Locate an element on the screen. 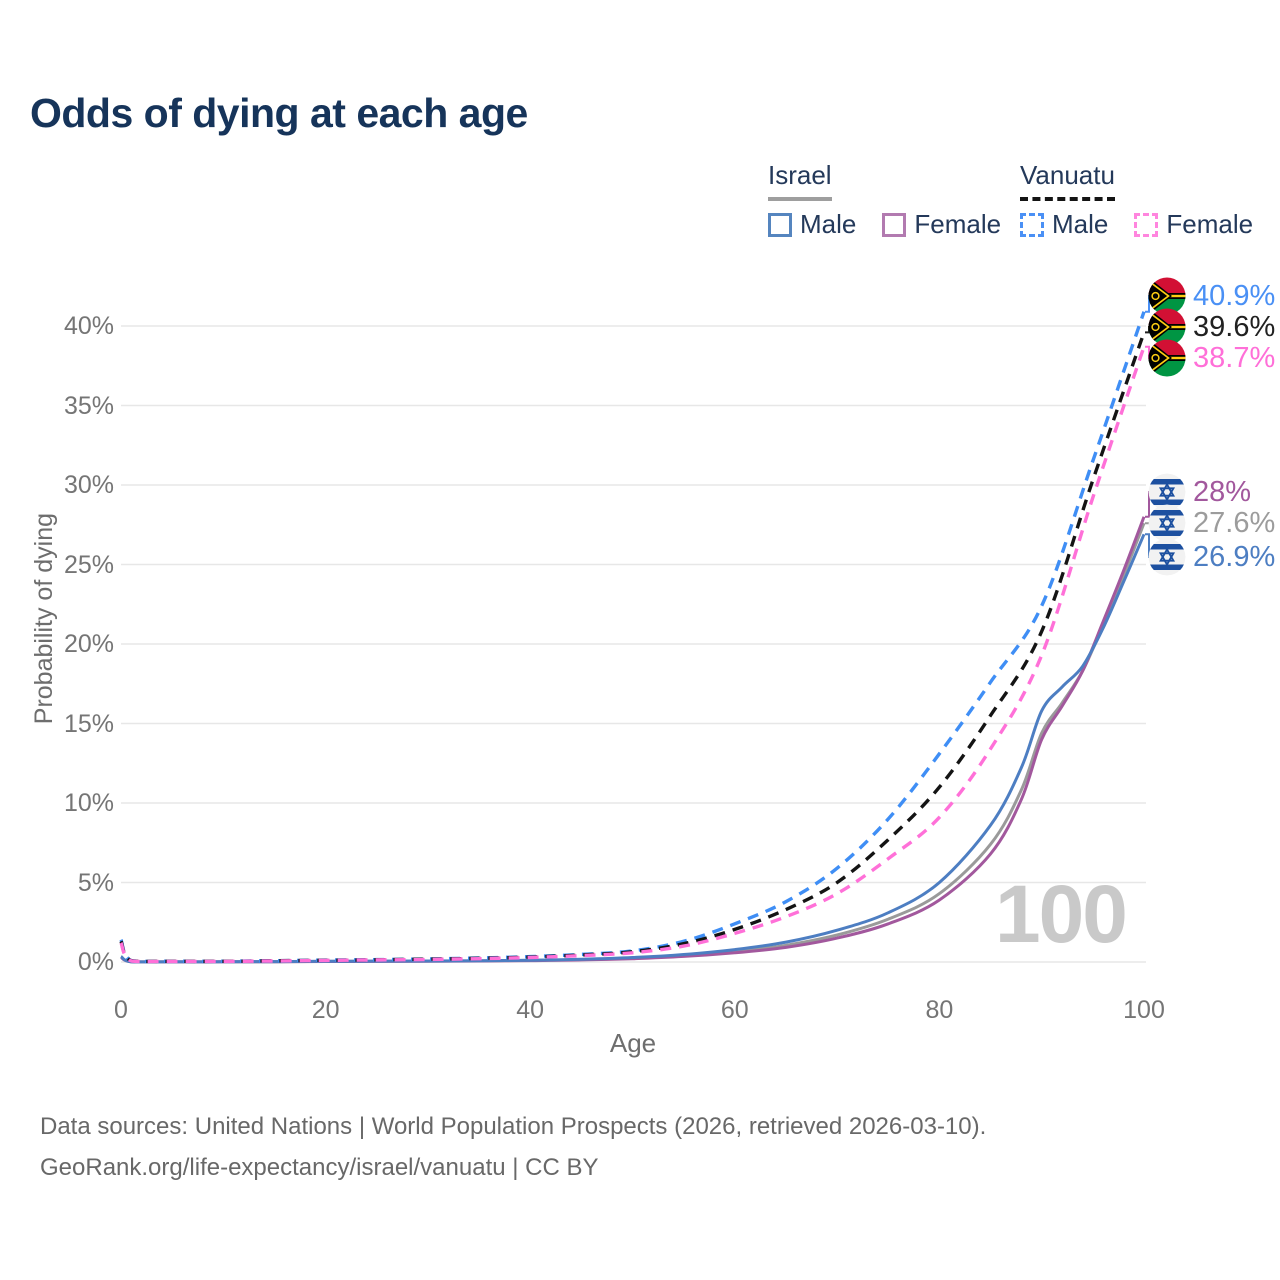 The image size is (1280, 1280). end-label-row: 26.9% is located at coordinates (1211, 557).